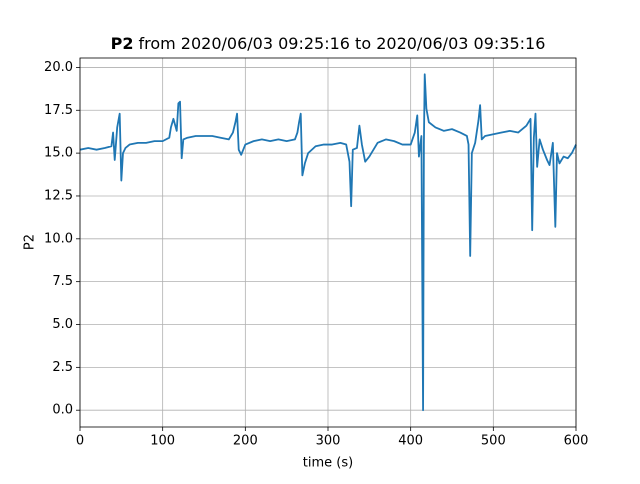 The width and height of the screenshot is (640, 484). What do you see at coordinates (576, 441) in the screenshot?
I see `x-tick-label: 600` at bounding box center [576, 441].